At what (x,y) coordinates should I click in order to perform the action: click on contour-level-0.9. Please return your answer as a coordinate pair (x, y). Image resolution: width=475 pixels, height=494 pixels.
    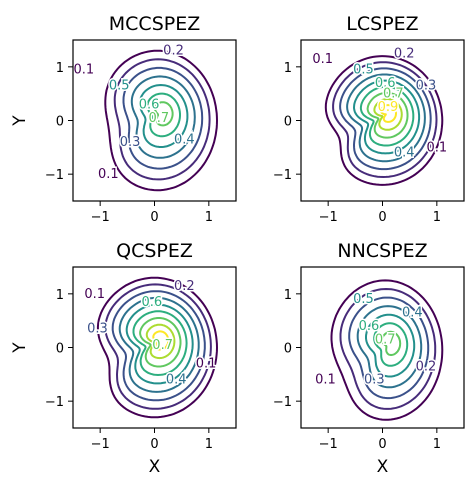
    Looking at the image, I should click on (161, 340).